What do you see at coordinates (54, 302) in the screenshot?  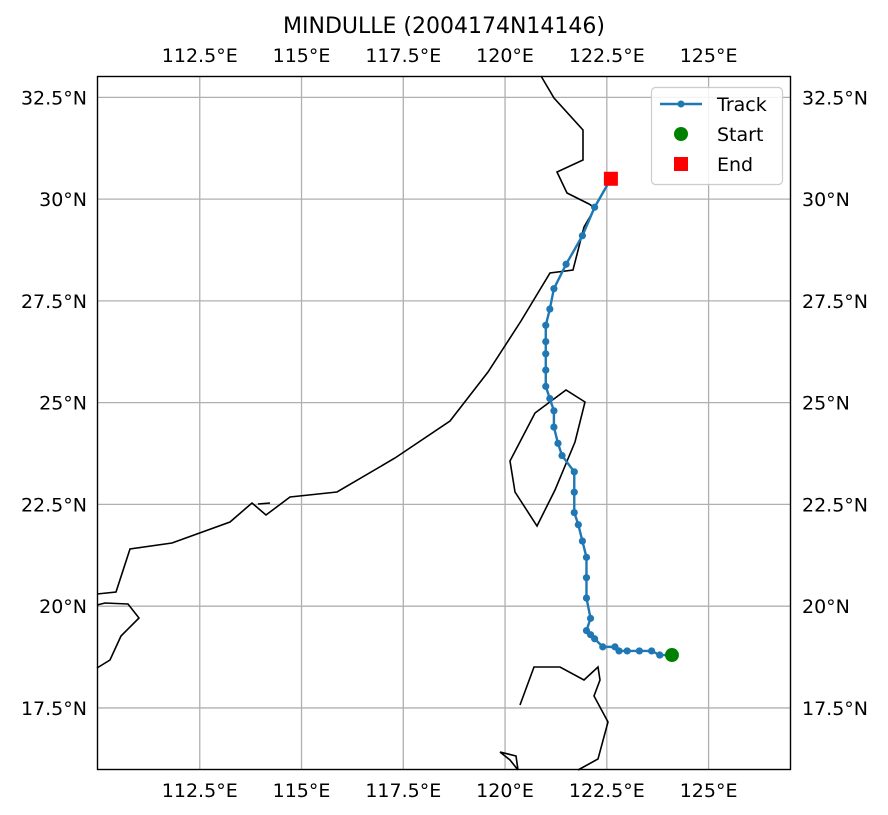 I see `y-tick-label-left: 27.5°N` at bounding box center [54, 302].